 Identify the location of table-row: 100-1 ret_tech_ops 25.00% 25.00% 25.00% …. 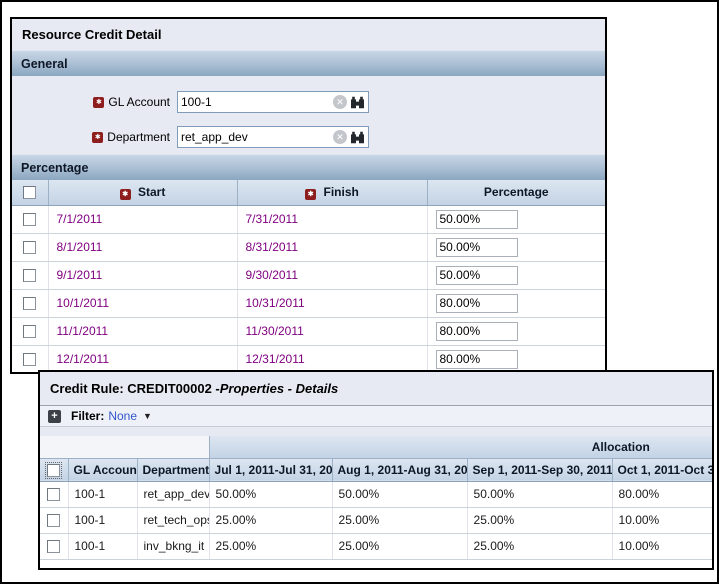
(376, 520).